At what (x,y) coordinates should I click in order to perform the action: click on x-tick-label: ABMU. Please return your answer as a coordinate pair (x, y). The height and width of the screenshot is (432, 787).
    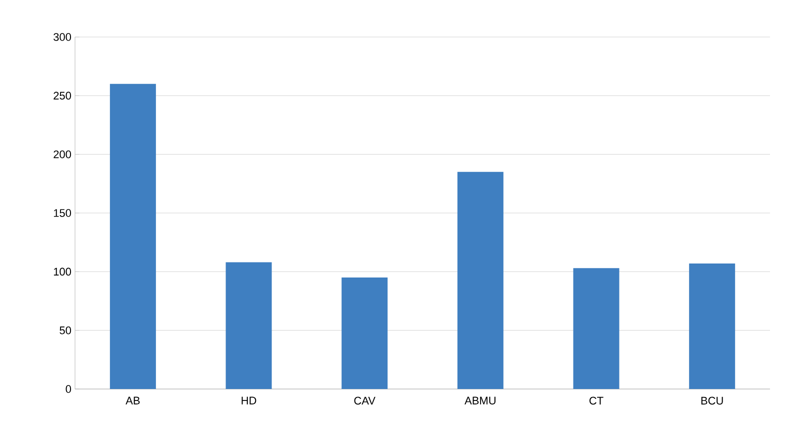
    Looking at the image, I should click on (480, 400).